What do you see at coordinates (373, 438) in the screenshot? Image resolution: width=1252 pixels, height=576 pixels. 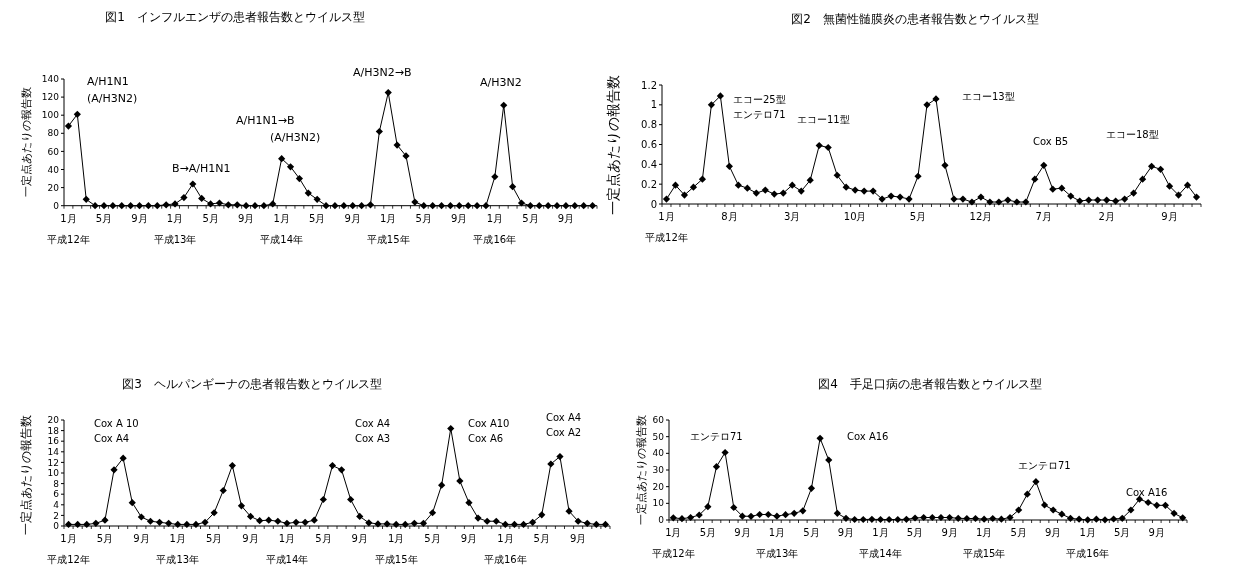 I see `annotation: Cox A3` at bounding box center [373, 438].